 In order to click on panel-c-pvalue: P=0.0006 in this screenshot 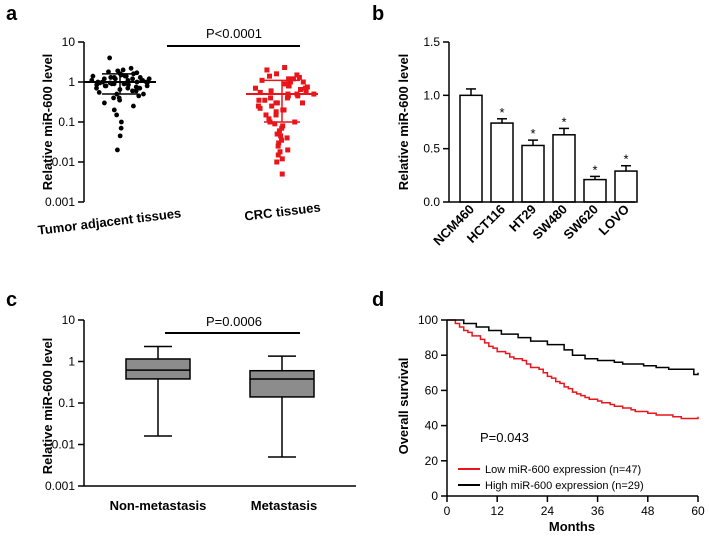, I will do `click(234, 321)`.